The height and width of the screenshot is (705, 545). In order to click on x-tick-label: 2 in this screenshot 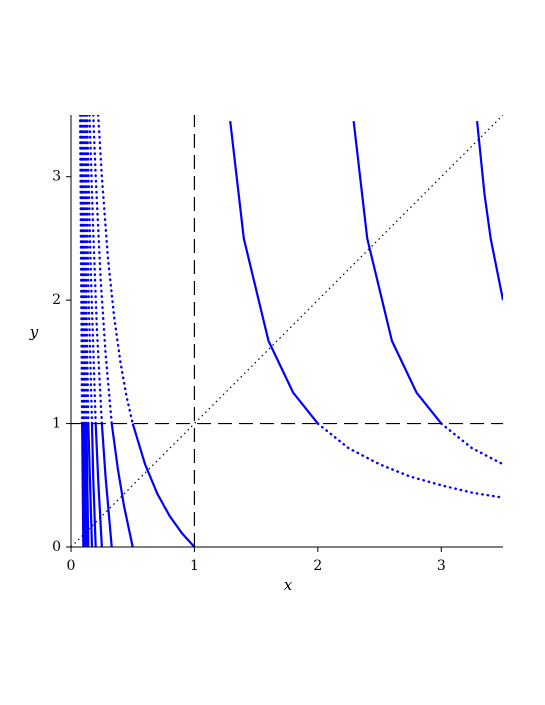, I will do `click(317, 566)`.